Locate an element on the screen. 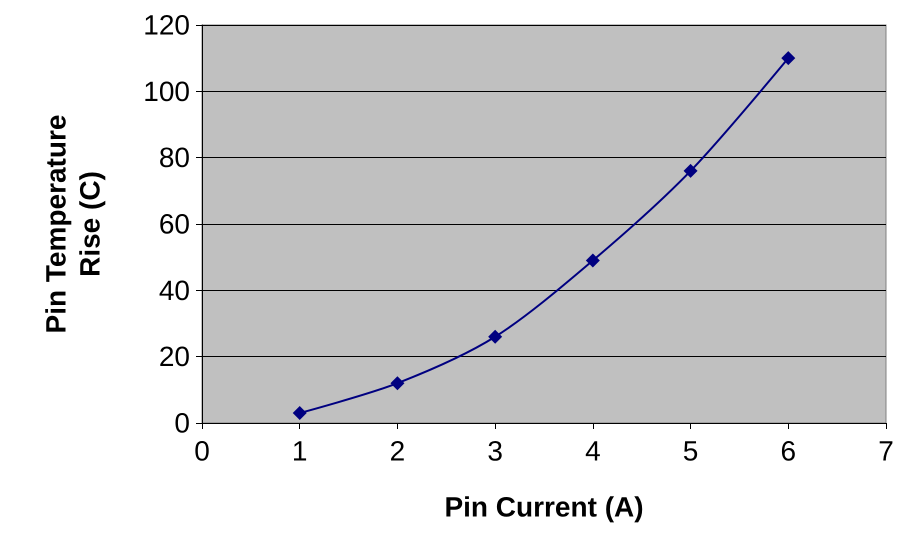  x-tick-label: 2 is located at coordinates (398, 451).